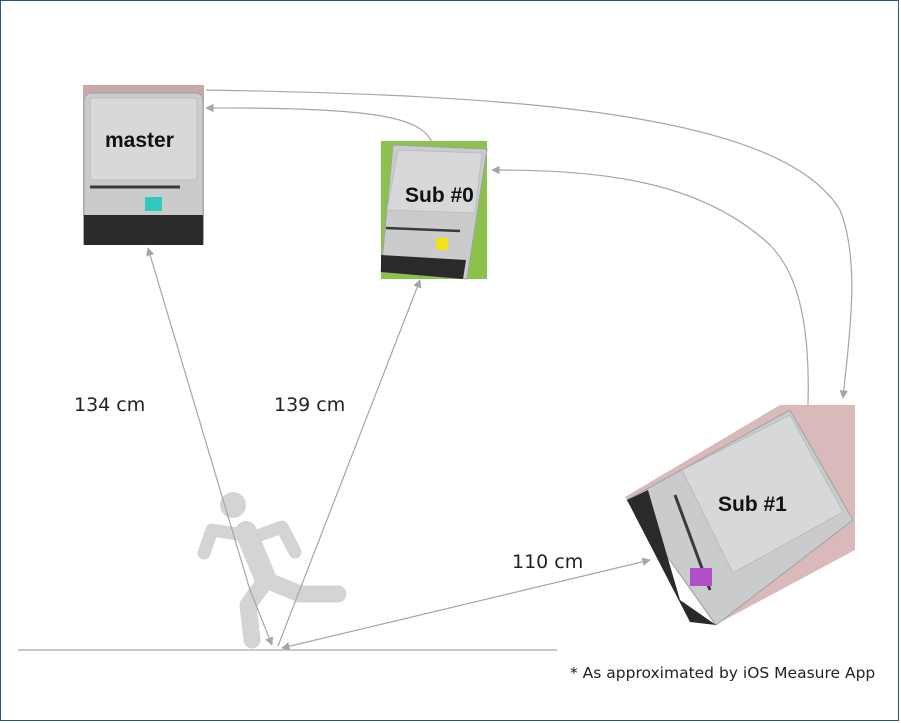 The image size is (901, 723). What do you see at coordinates (310, 405) in the screenshot?
I see `distance-sub0-label: 139 cm` at bounding box center [310, 405].